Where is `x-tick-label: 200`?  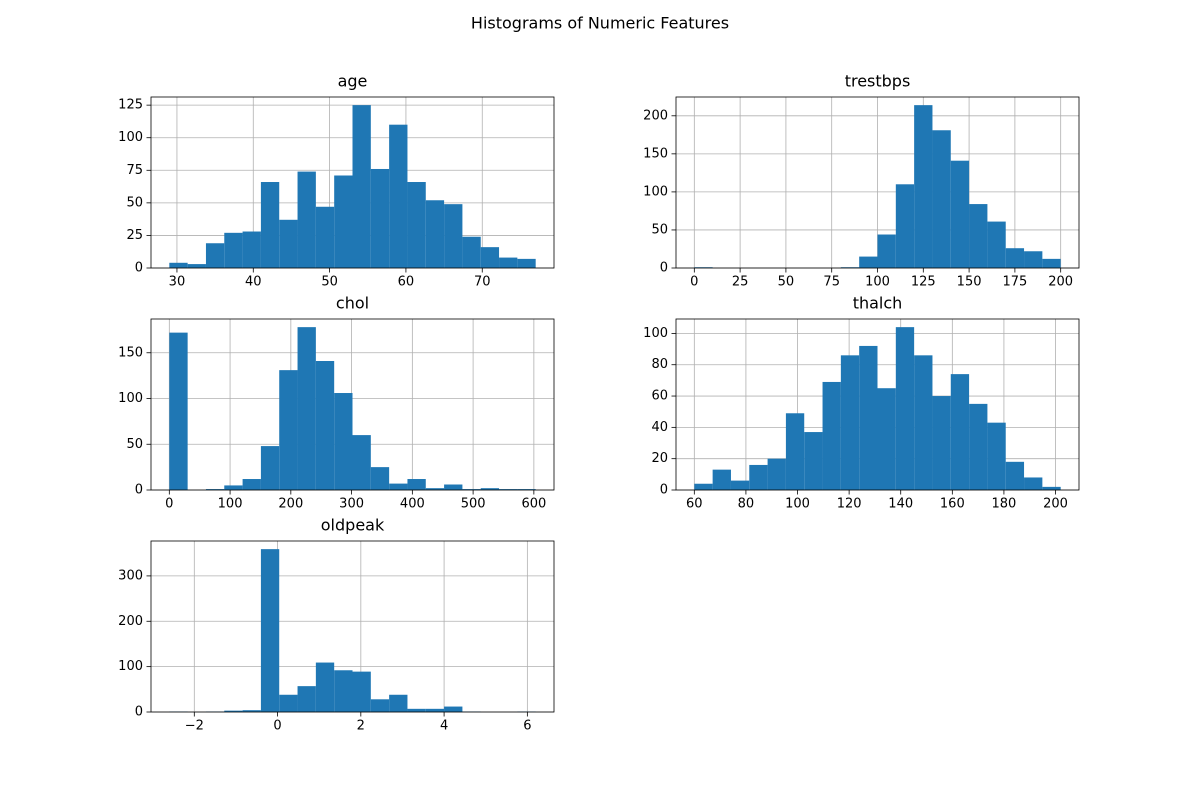 x-tick-label: 200 is located at coordinates (1055, 504).